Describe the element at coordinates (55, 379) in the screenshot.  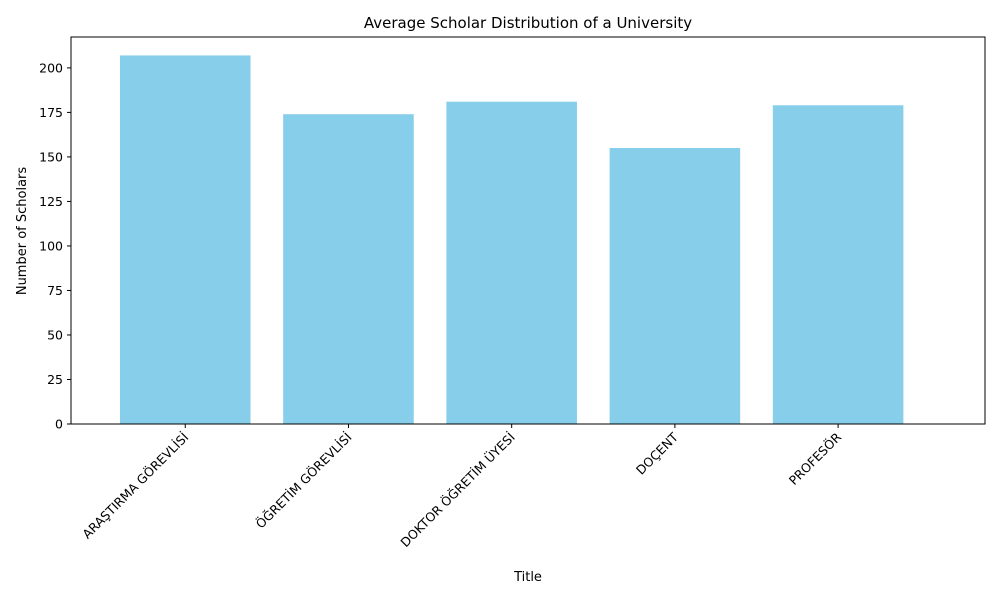
I see `y-tick-label: 25` at that location.